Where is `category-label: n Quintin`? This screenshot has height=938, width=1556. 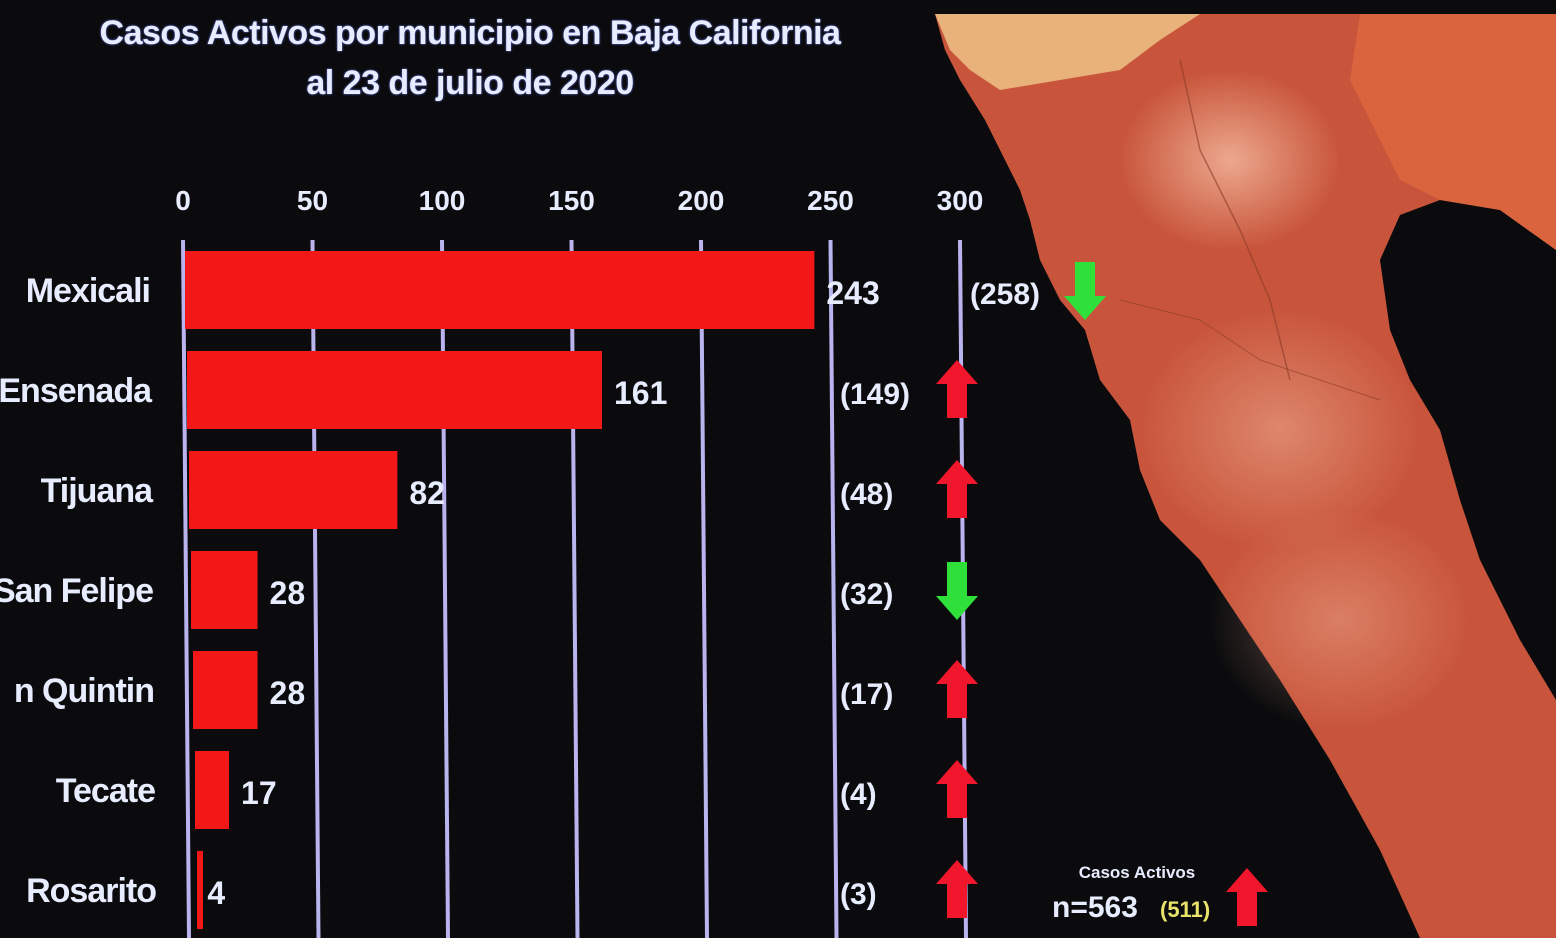
category-label: n Quintin is located at coordinates (84, 691).